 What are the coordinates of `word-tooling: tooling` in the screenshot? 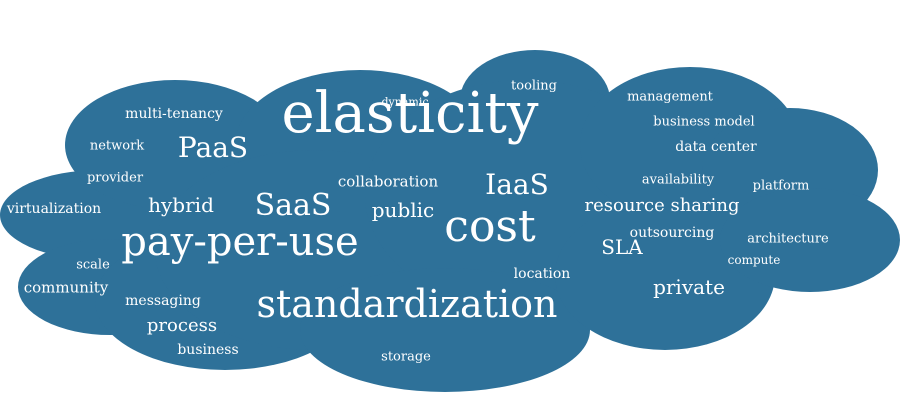 It's located at (534, 86).